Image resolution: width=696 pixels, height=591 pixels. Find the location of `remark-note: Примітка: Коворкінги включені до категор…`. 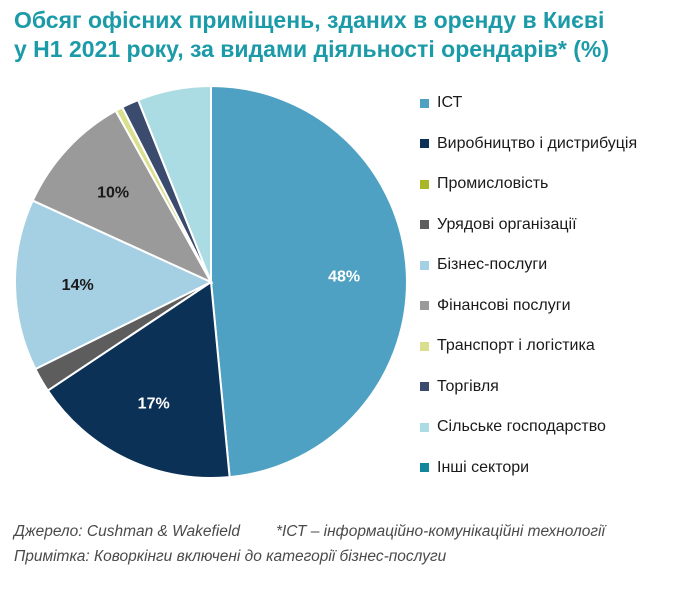

remark-note: Примітка: Коворкінги включені до категор… is located at coordinates (230, 556).